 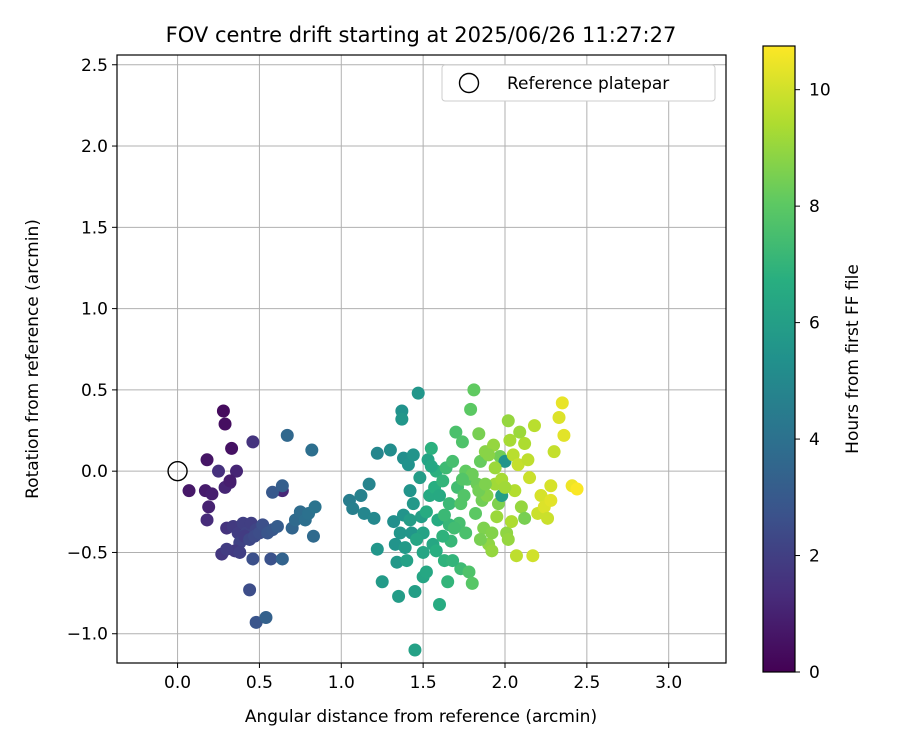 I want to click on legend: Reference platepar, so click(x=578, y=83).